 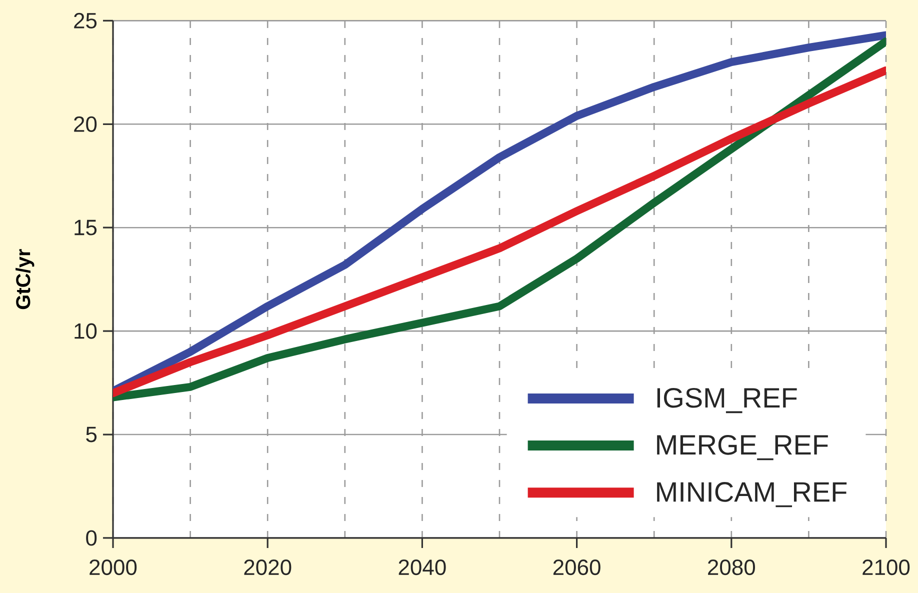 What do you see at coordinates (85, 331) in the screenshot?
I see `y-tick-label: 10` at bounding box center [85, 331].